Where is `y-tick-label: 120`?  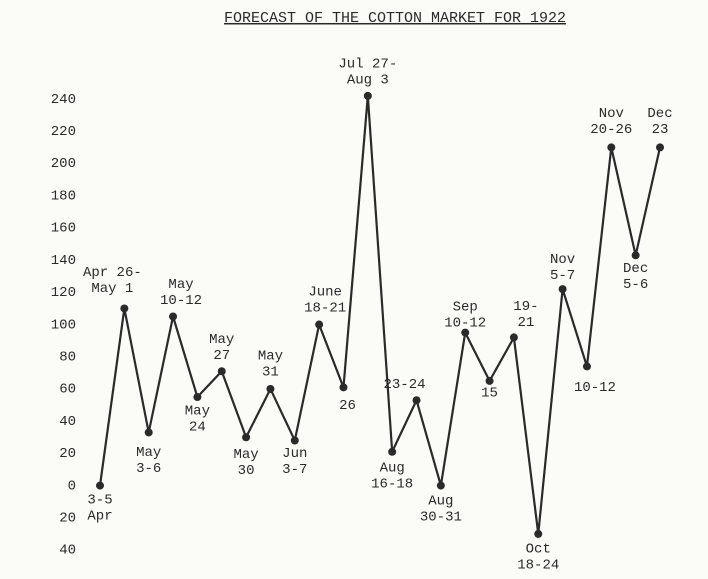 y-tick-label: 120 is located at coordinates (63, 293).